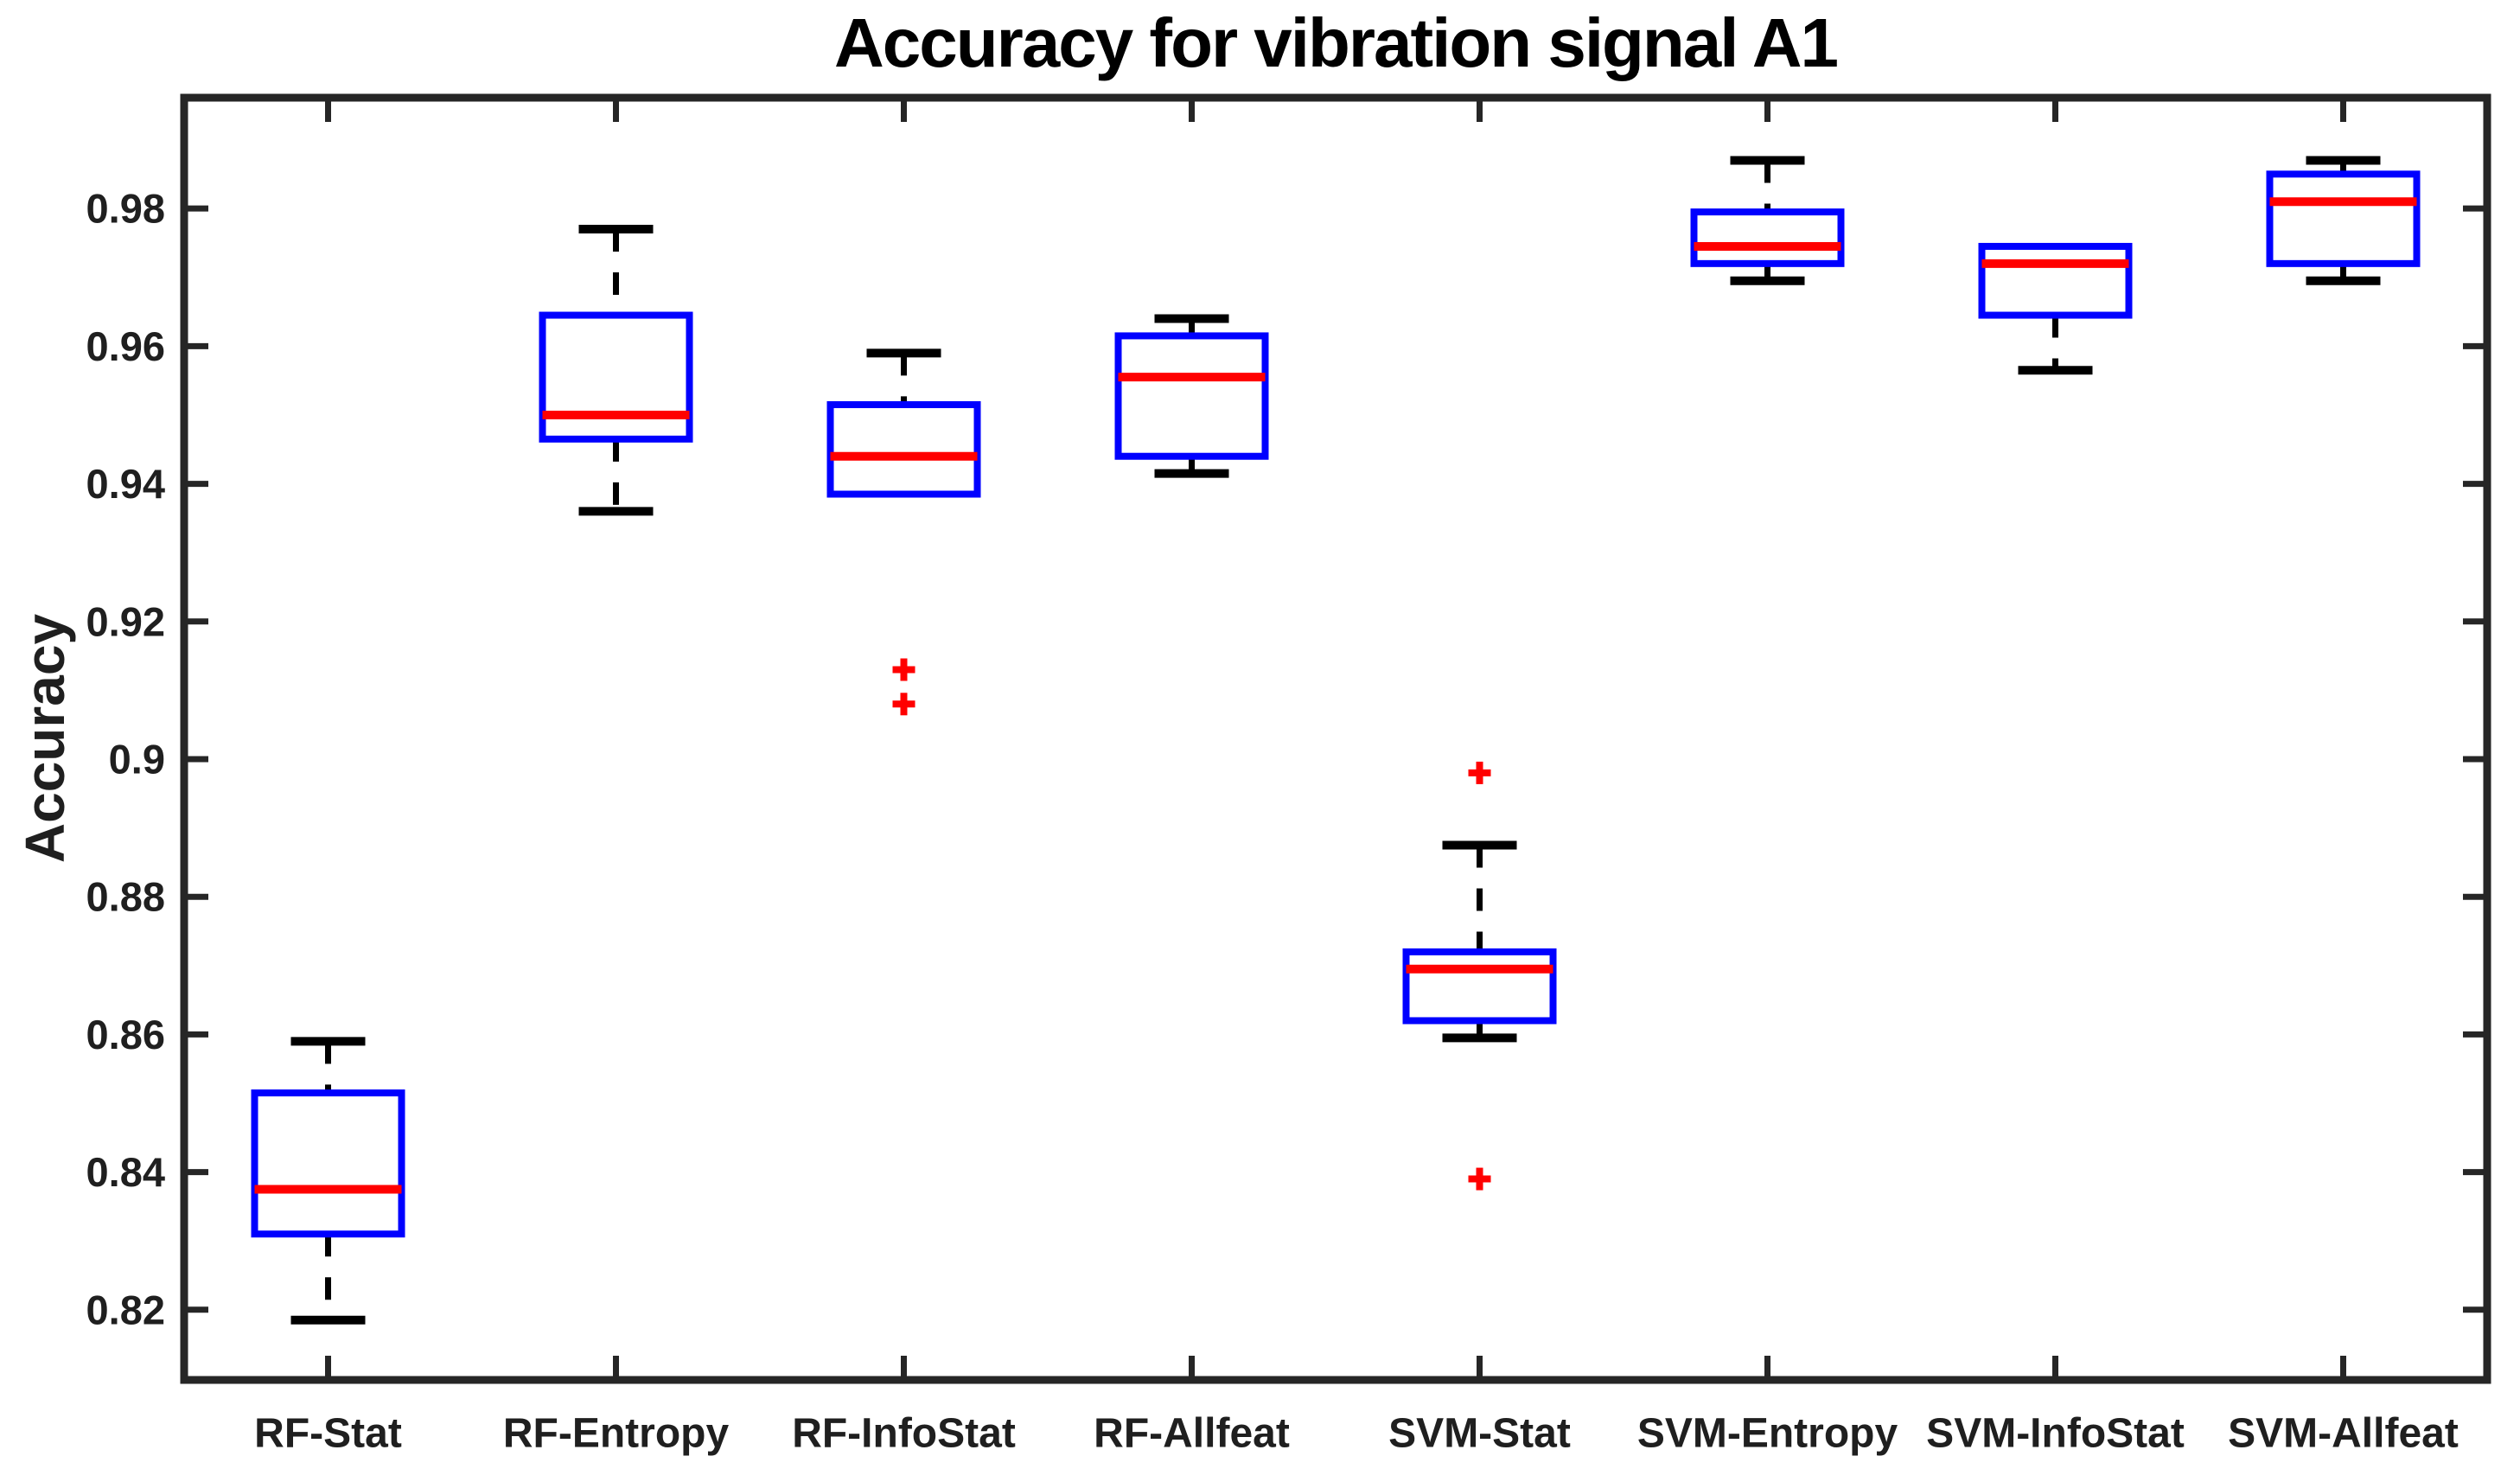 The width and height of the screenshot is (2520, 1469). I want to click on box-SVM-Stat, so click(1480, 986).